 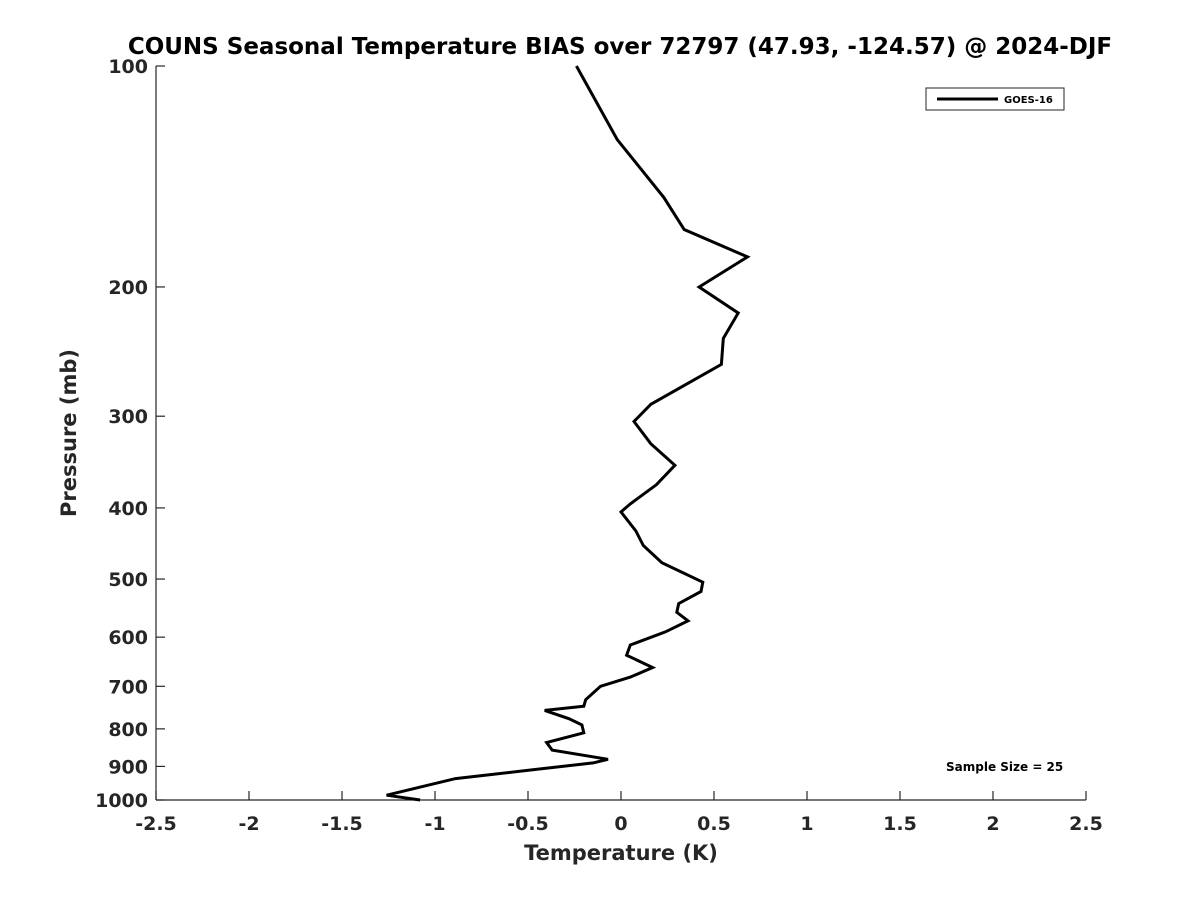 I want to click on y-tick-label: 500, so click(x=128, y=580).